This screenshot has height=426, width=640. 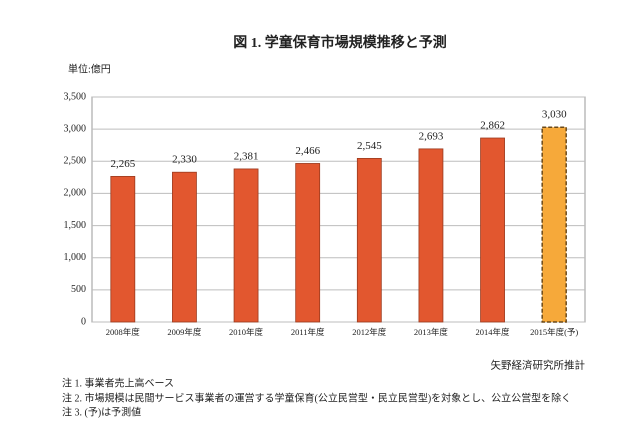 What do you see at coordinates (122, 164) in the screenshot?
I see `value-label: 2,265` at bounding box center [122, 164].